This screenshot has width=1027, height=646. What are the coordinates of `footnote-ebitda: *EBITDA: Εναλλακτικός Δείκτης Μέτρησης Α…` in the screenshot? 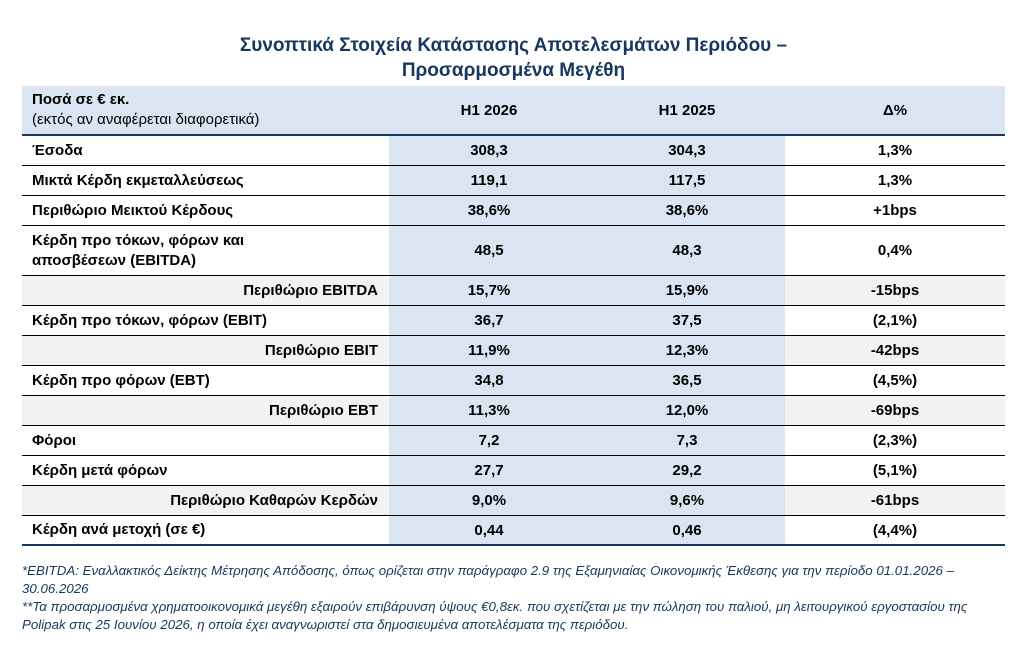 It's located at (488, 579).